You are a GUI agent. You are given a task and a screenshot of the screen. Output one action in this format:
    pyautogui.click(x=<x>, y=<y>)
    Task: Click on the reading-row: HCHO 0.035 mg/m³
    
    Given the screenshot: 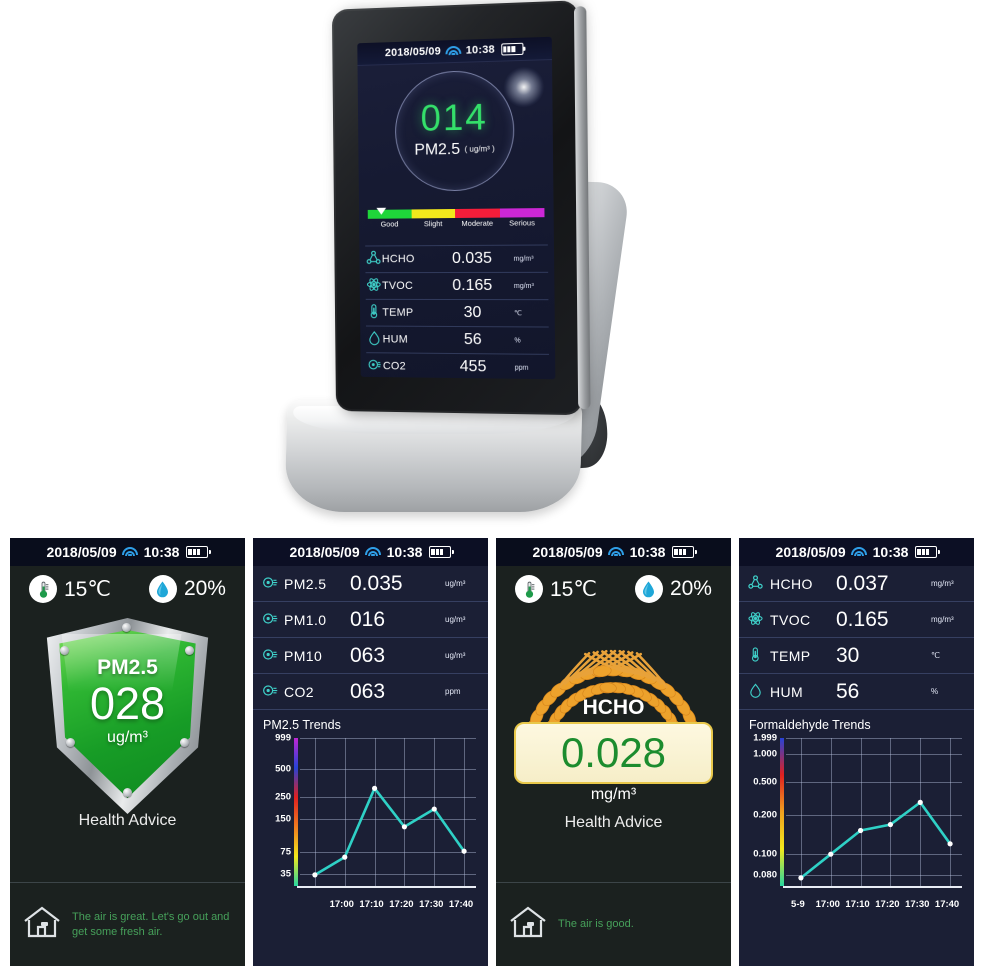 What is the action you would take?
    pyautogui.click(x=457, y=258)
    